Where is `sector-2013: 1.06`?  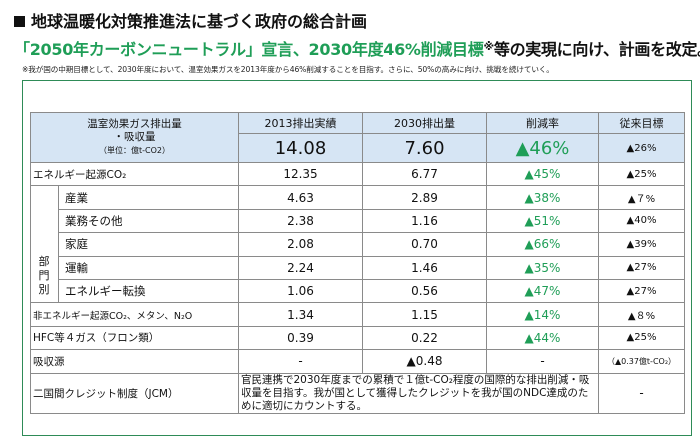
sector-2013: 1.06 is located at coordinates (300, 291).